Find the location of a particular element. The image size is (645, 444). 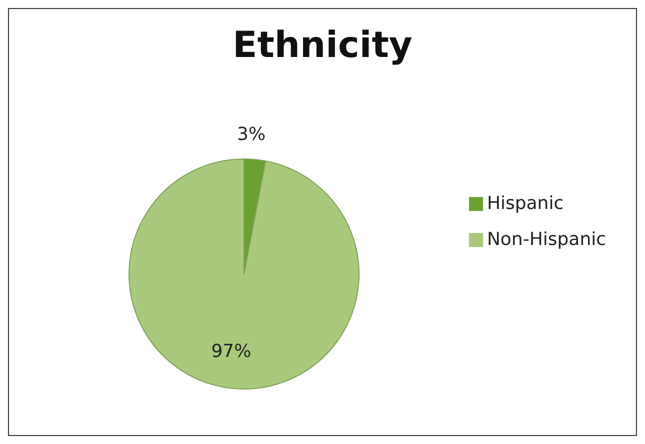

chart-title: Ethnicity is located at coordinates (323, 45).